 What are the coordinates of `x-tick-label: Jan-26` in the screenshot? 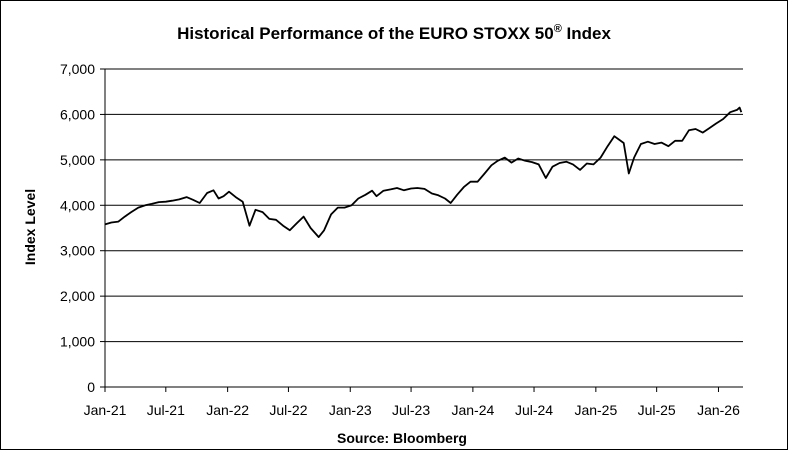 It's located at (718, 410).